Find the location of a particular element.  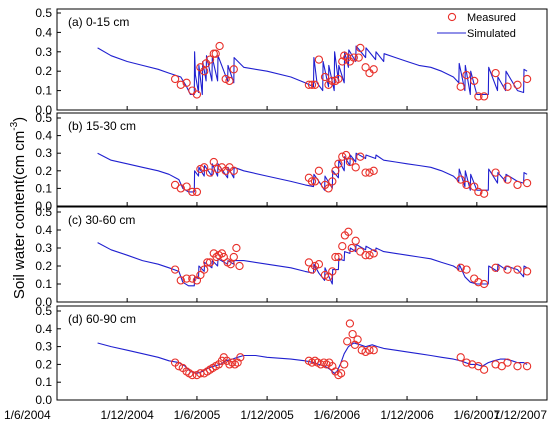

y-axis-title: Soil water content(cm cm-3) is located at coordinates (18, 208).